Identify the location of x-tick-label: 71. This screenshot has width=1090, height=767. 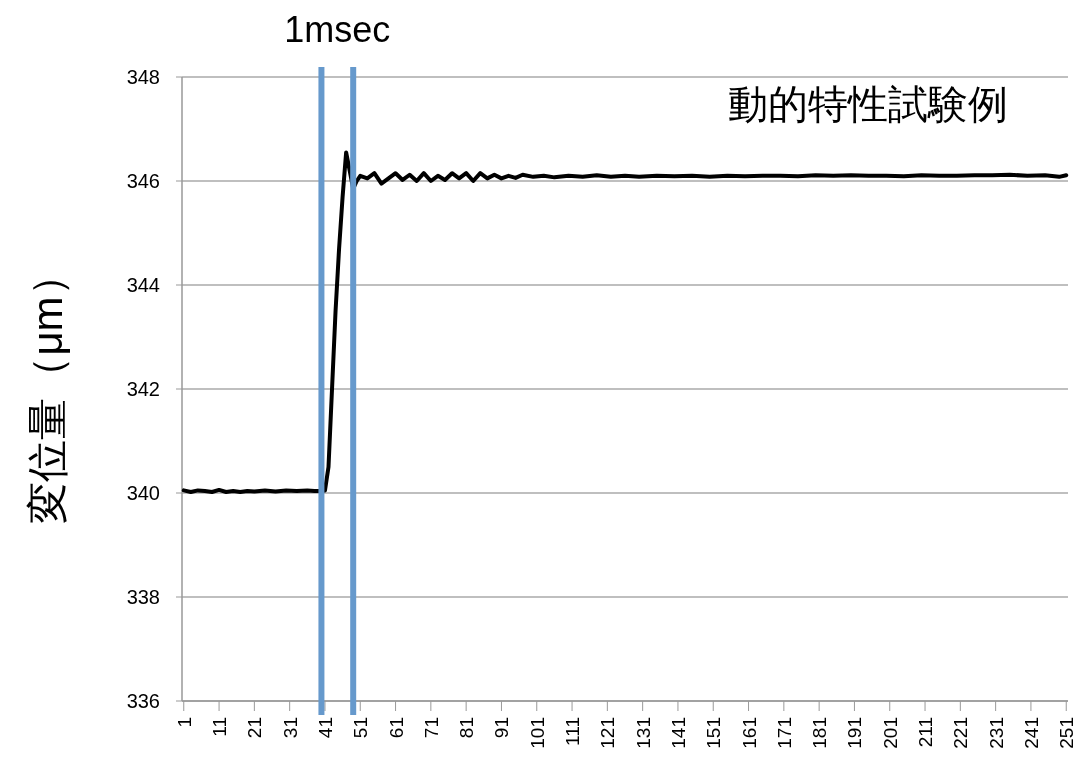
(431, 728).